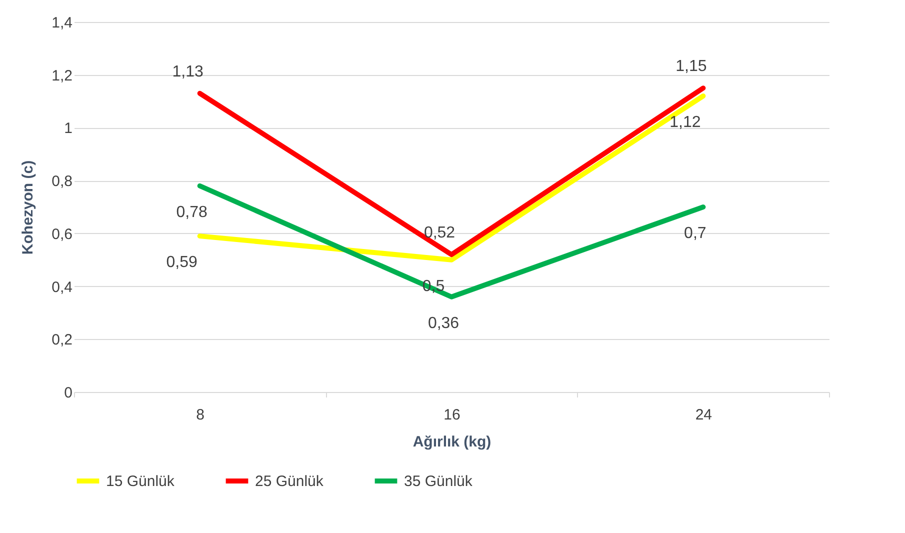  What do you see at coordinates (703, 415) in the screenshot?
I see `x-tick-label: 24` at bounding box center [703, 415].